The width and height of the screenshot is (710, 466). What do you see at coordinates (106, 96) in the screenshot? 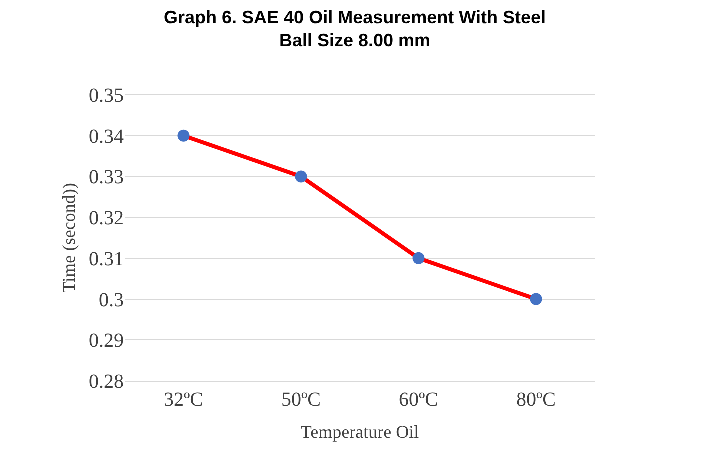
I see `y-tick-label: 0.35` at bounding box center [106, 96].